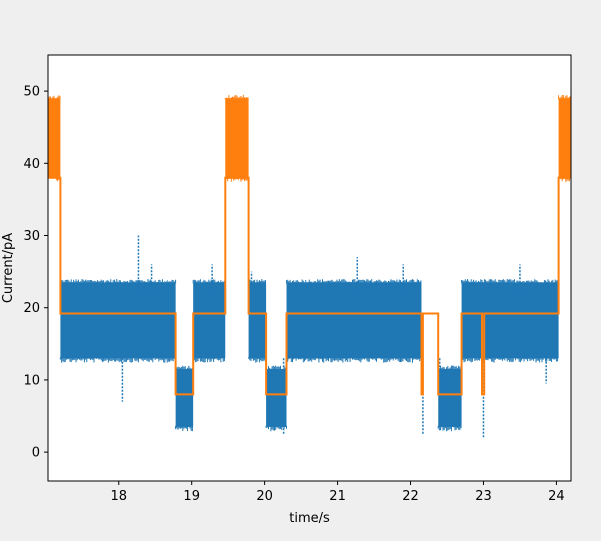 This screenshot has height=541, width=601. I want to click on x-tick-label: 22, so click(410, 496).